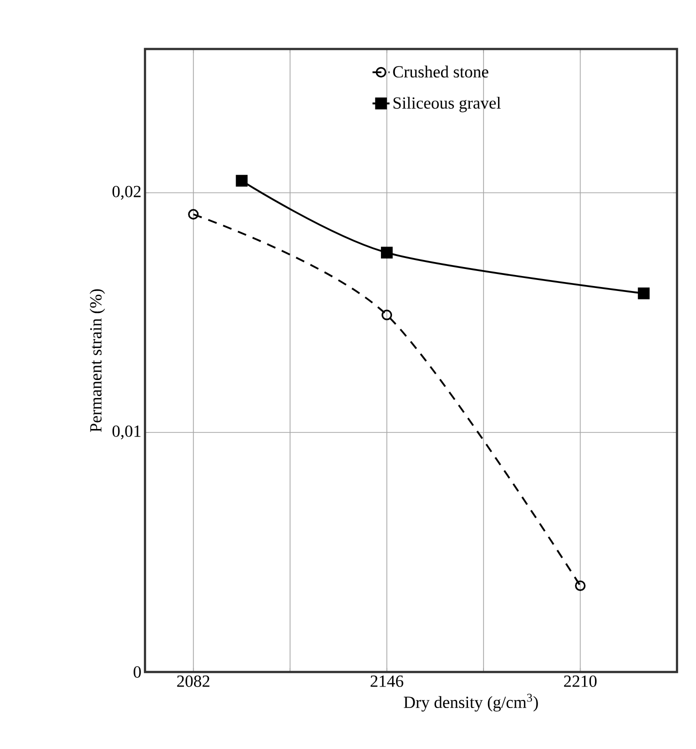  What do you see at coordinates (580, 681) in the screenshot?
I see `x-tick-label: 2210` at bounding box center [580, 681].